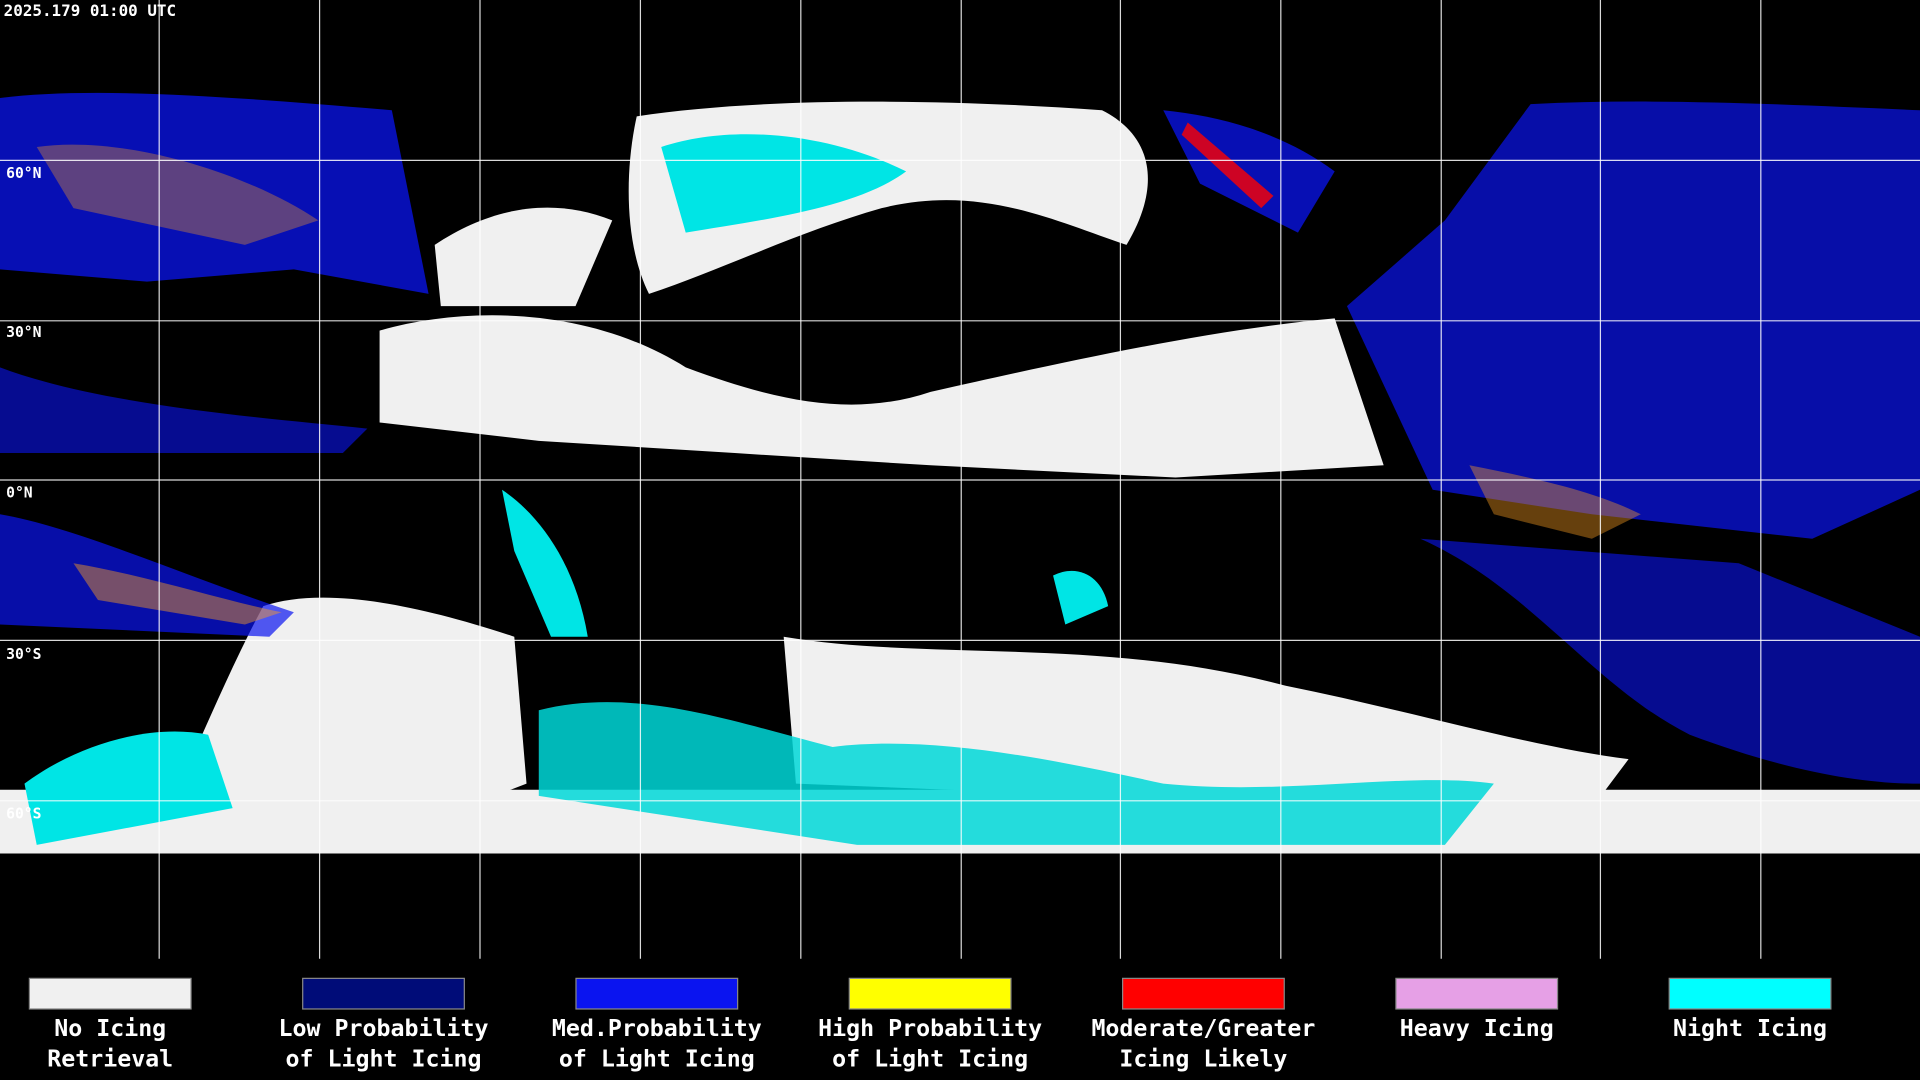 This screenshot has width=1920, height=1080. What do you see at coordinates (384, 1028) in the screenshot?
I see `legend-label: Low Probability` at bounding box center [384, 1028].